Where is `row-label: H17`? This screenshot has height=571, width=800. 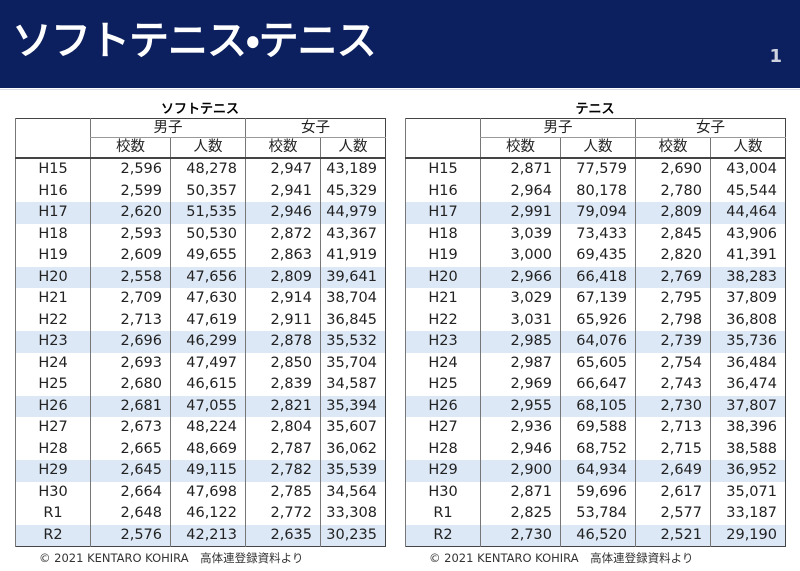 row-label: H17 is located at coordinates (53, 213).